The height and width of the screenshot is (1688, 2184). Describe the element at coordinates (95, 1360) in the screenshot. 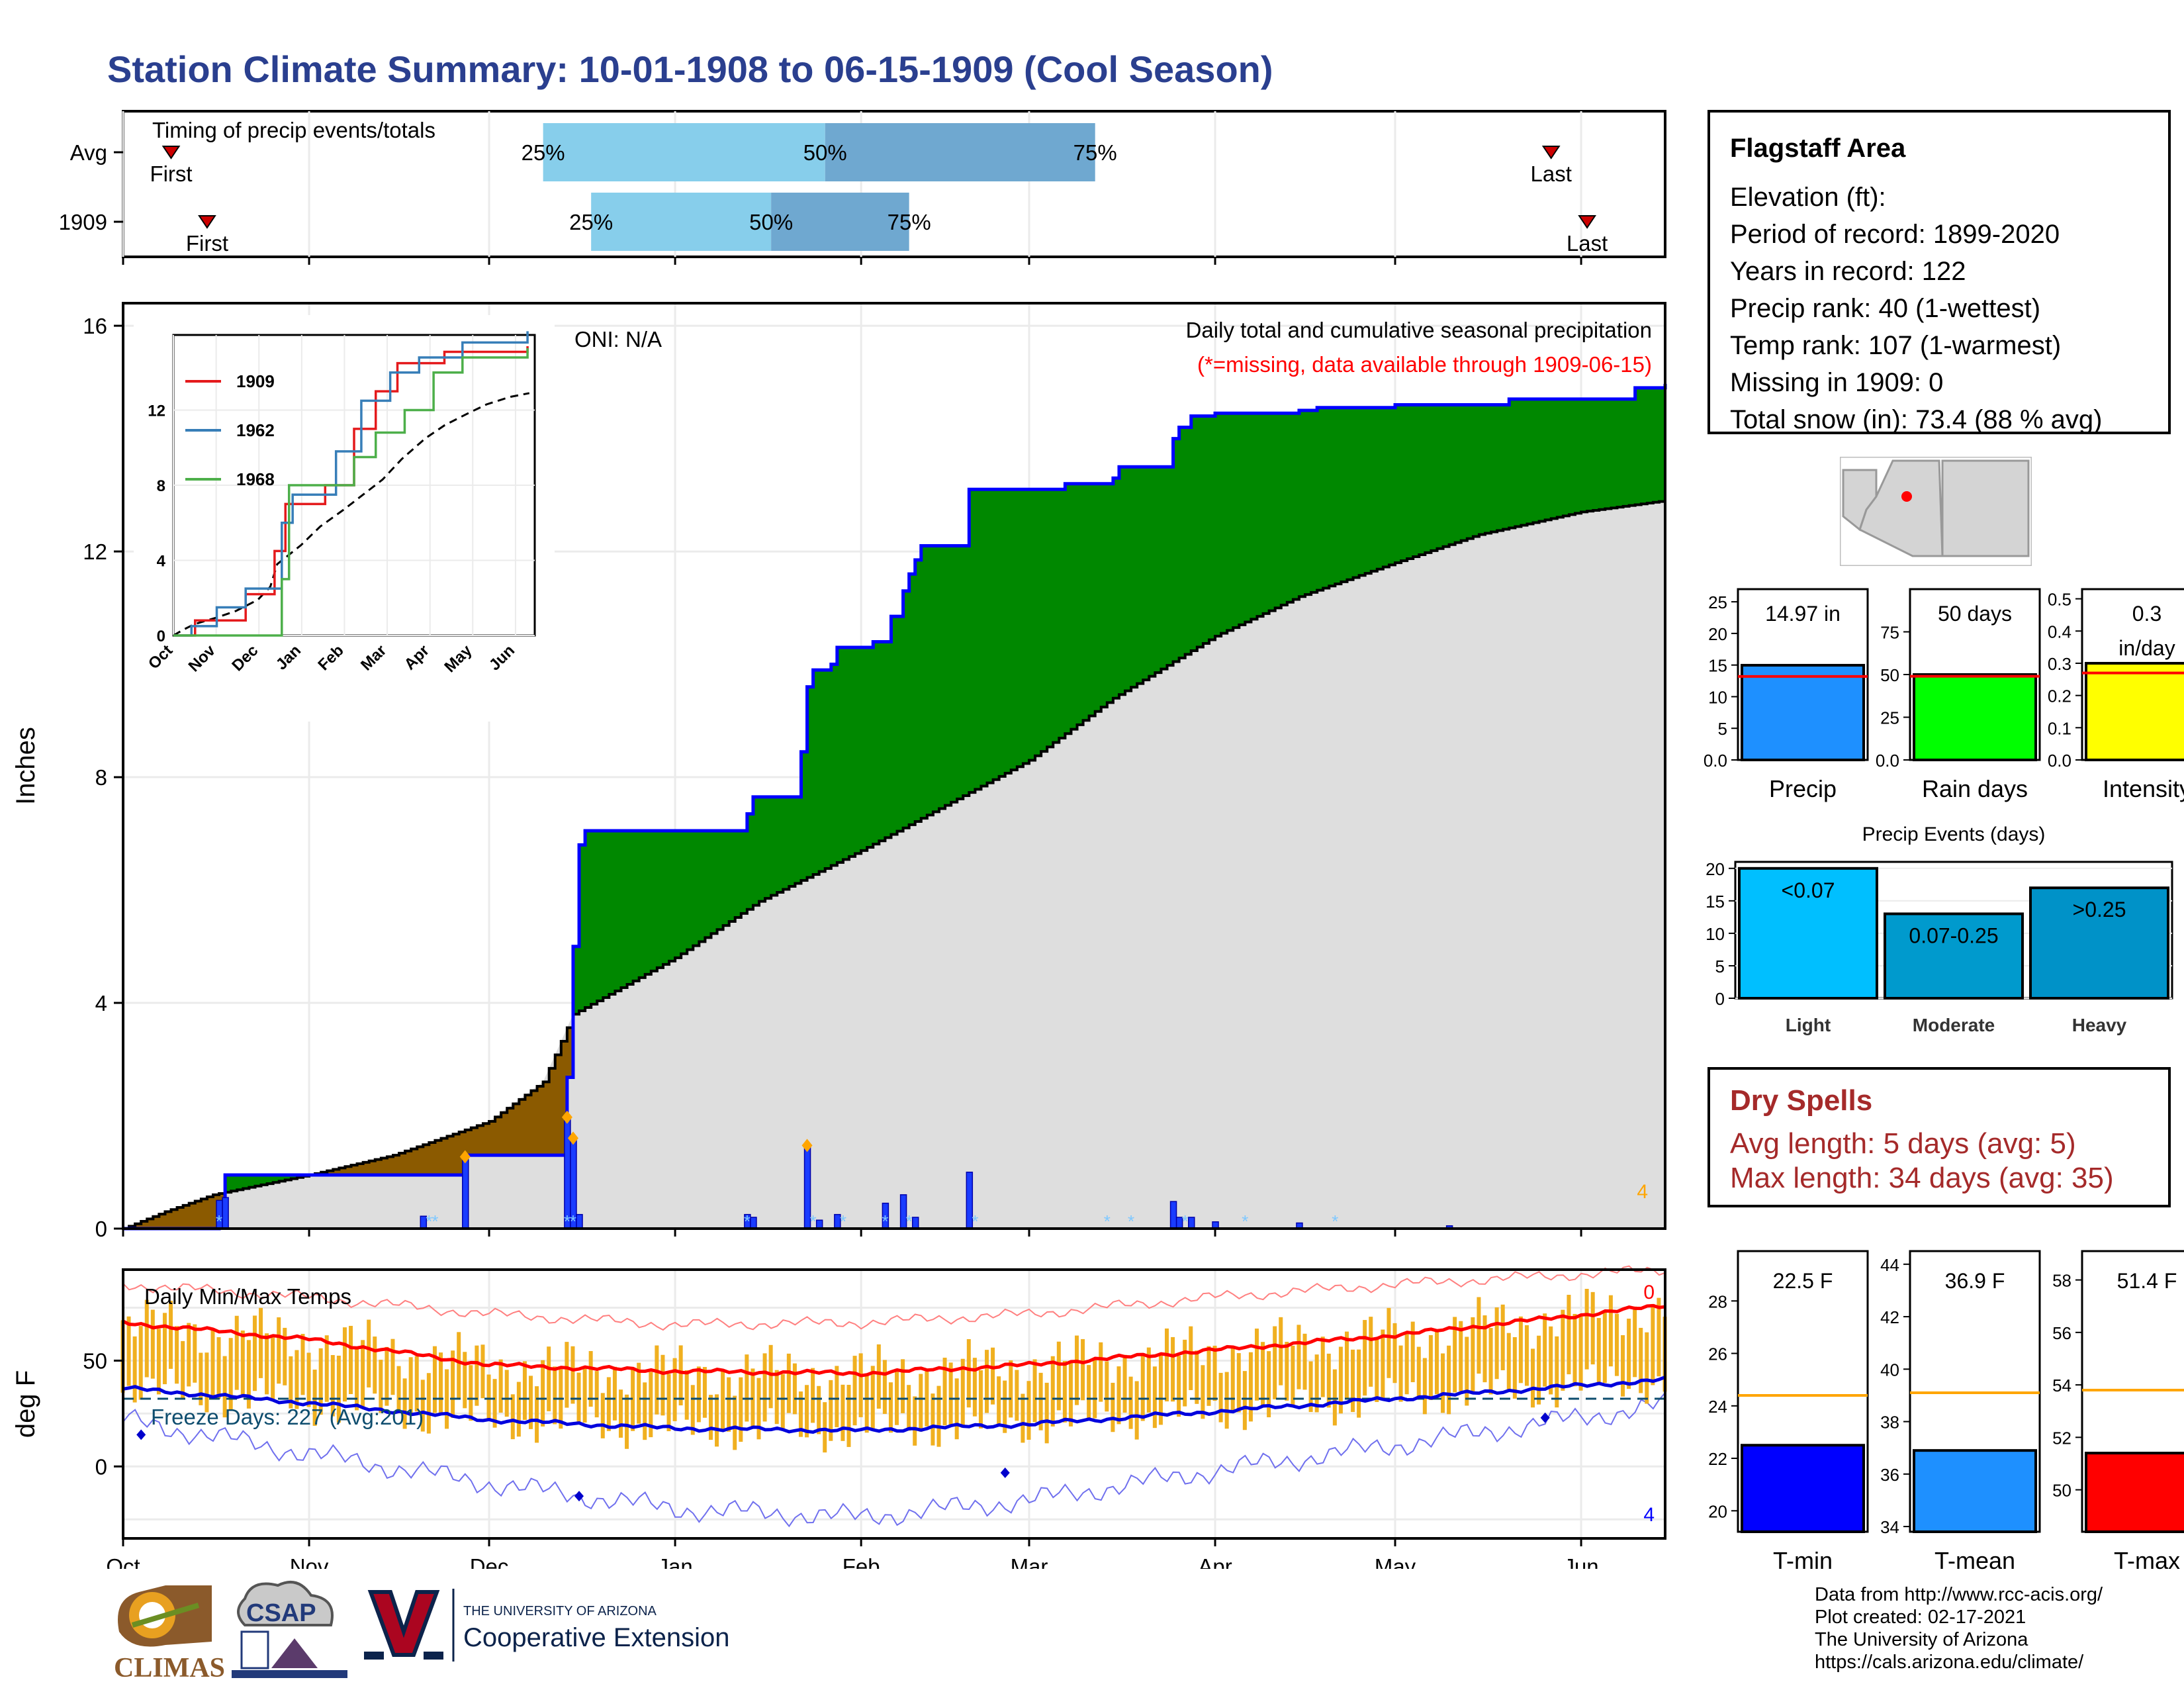

I see `y-tick-label: 50` at that location.